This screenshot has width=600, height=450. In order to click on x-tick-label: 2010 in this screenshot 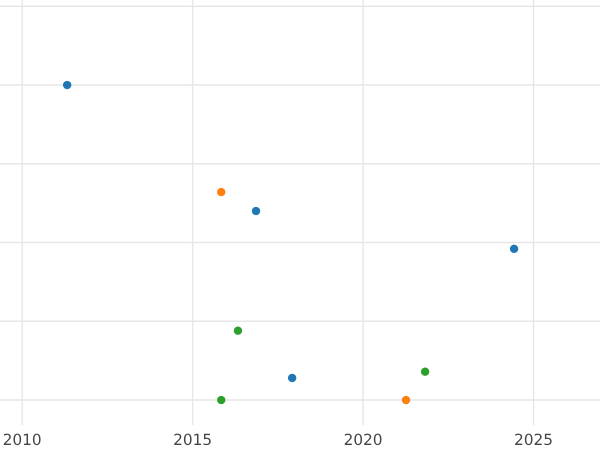, I will do `click(22, 440)`.